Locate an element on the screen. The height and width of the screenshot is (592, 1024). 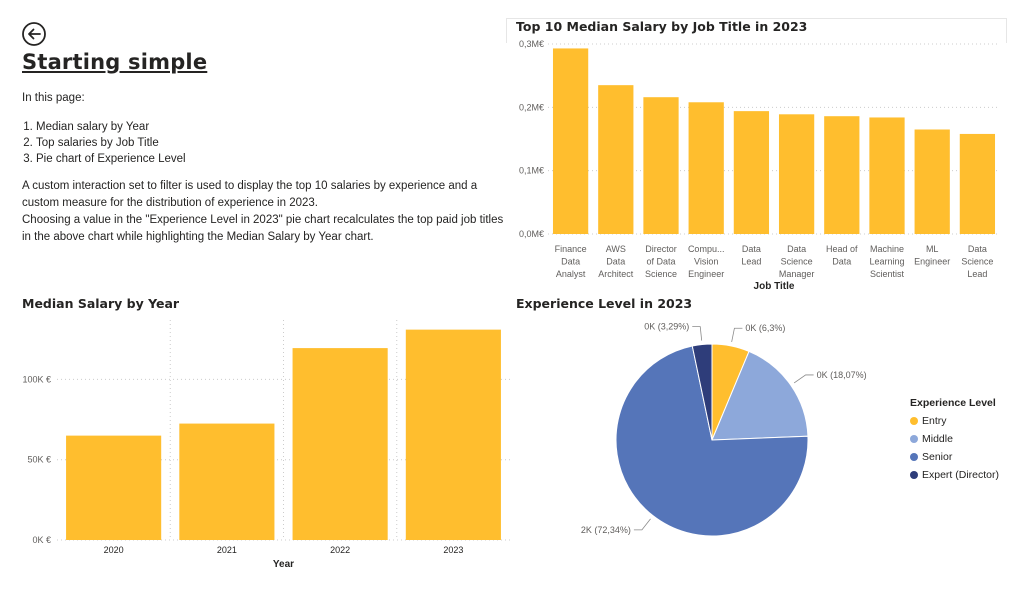
legend-item: Middle is located at coordinates (954, 439).